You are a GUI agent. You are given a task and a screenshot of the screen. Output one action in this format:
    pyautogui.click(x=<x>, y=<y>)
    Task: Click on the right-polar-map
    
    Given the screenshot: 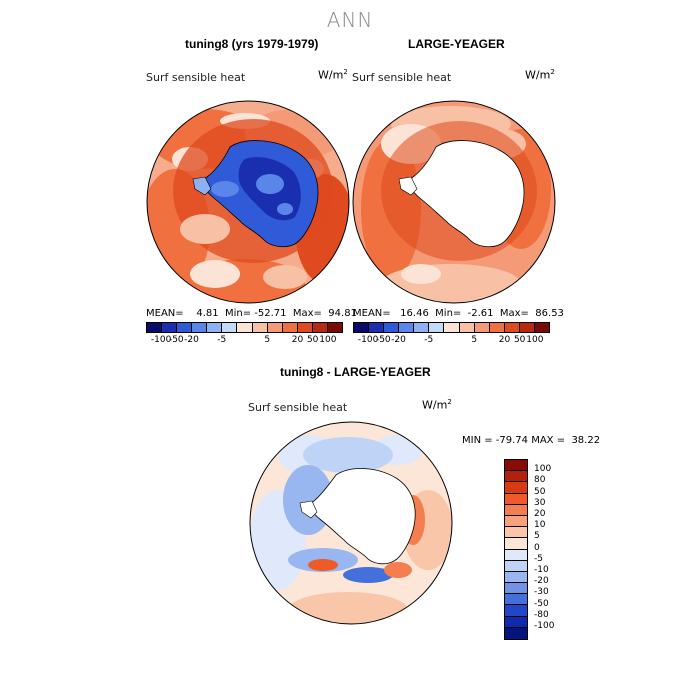 What is the action you would take?
    pyautogui.click(x=454, y=202)
    